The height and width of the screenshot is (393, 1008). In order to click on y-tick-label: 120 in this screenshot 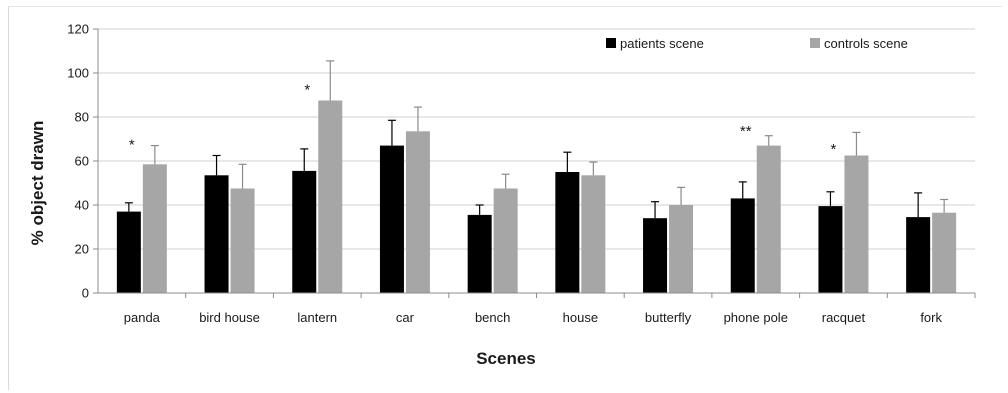, I will do `click(78, 29)`.